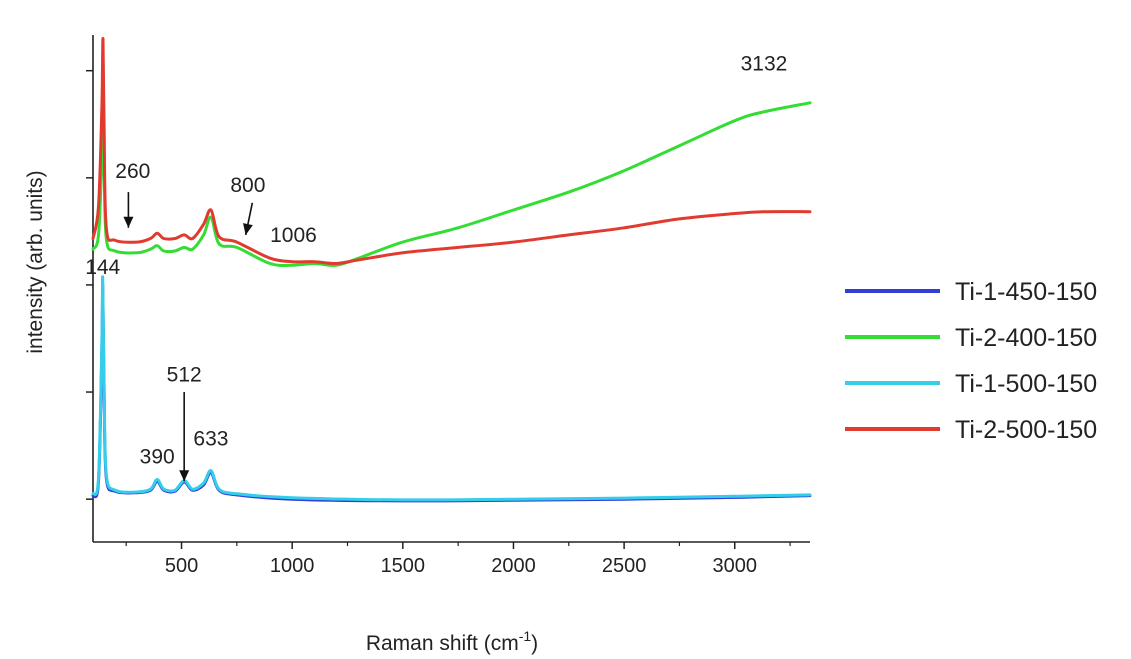 This screenshot has width=1131, height=659. Describe the element at coordinates (184, 374) in the screenshot. I see `peak-label-512: 512` at that location.